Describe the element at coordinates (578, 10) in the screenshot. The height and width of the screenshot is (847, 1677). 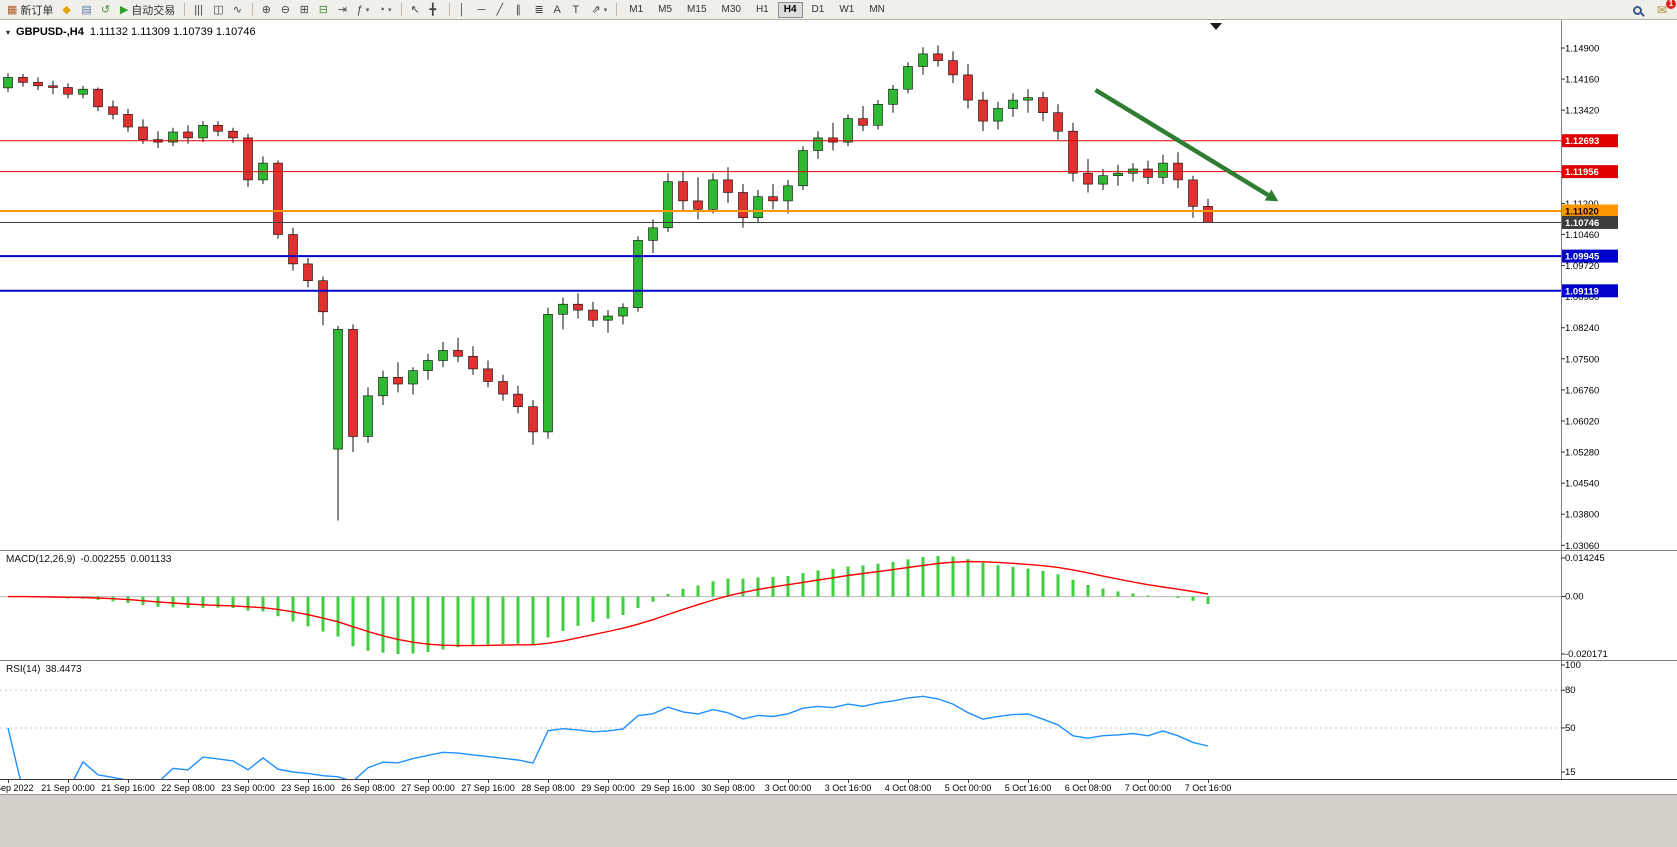
I see `label-tool-button: T` at that location.